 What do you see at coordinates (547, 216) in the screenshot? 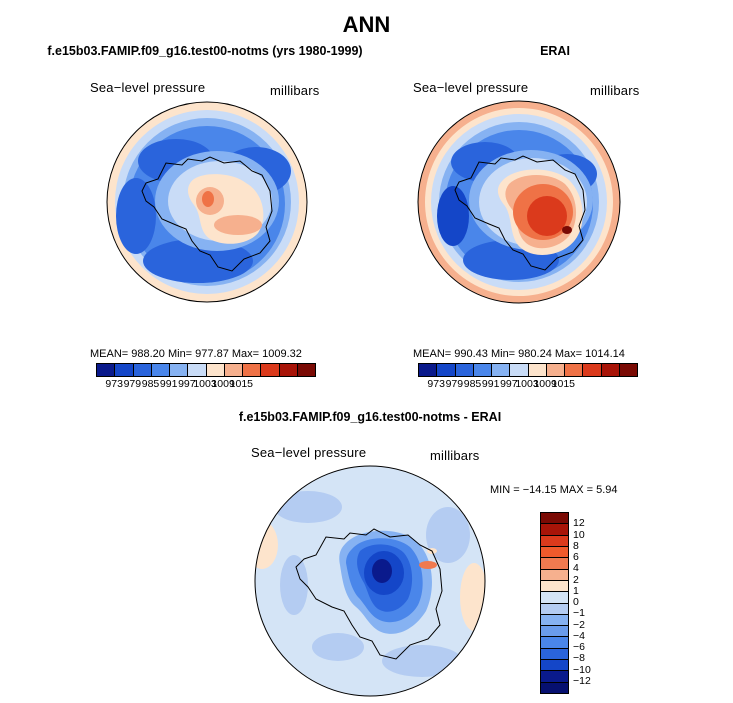
I see `panel-2-high-inner` at bounding box center [547, 216].